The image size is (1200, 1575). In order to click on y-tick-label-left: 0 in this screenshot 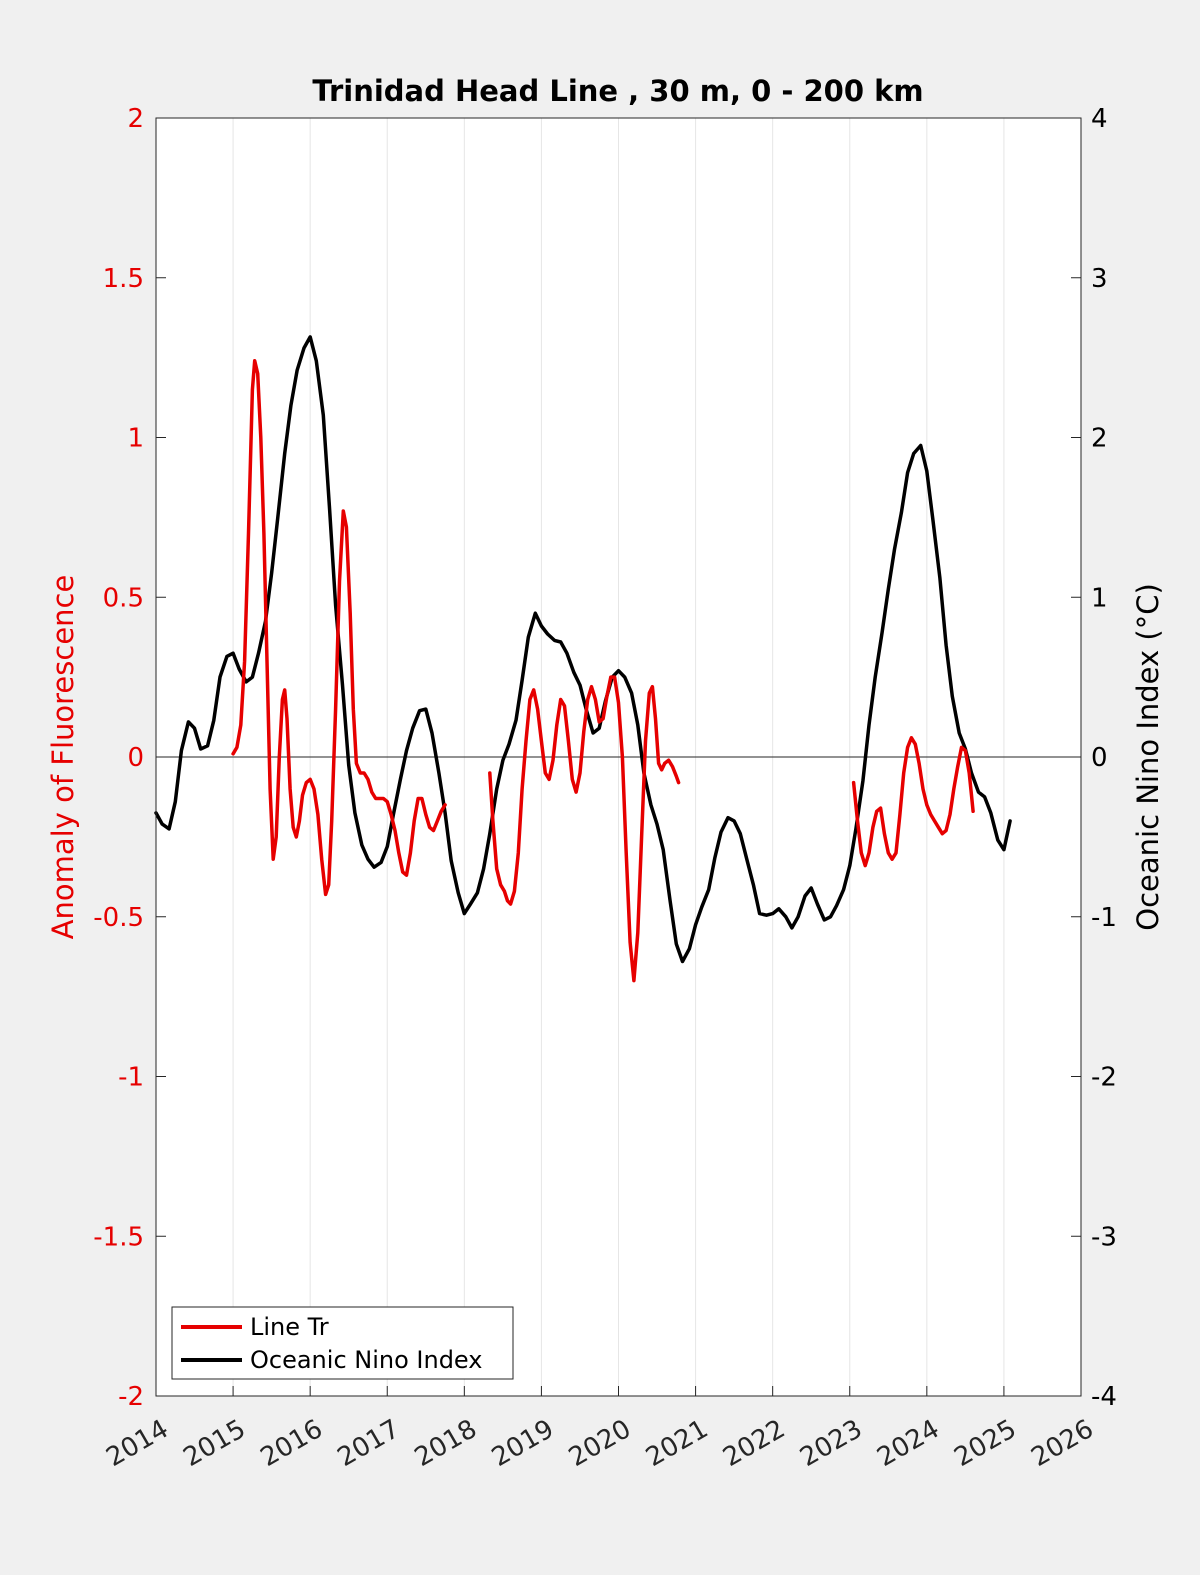, I will do `click(135, 758)`.